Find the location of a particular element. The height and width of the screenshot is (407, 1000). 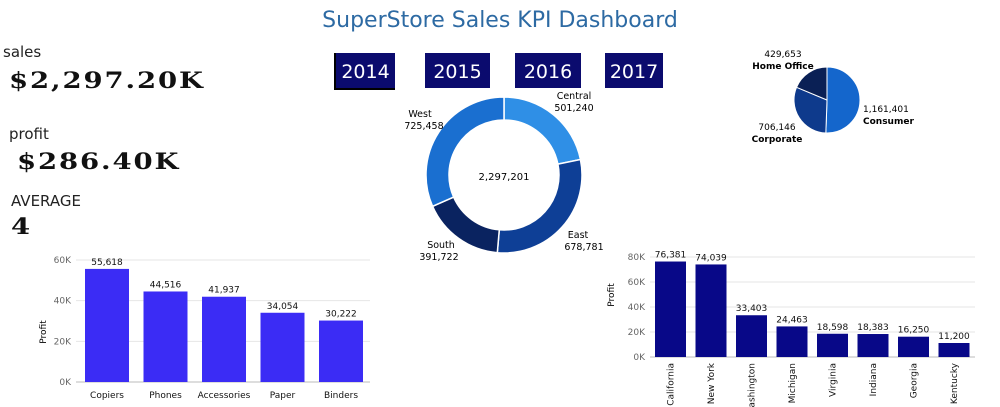

bar-value-label: 18,598 is located at coordinates (833, 328).